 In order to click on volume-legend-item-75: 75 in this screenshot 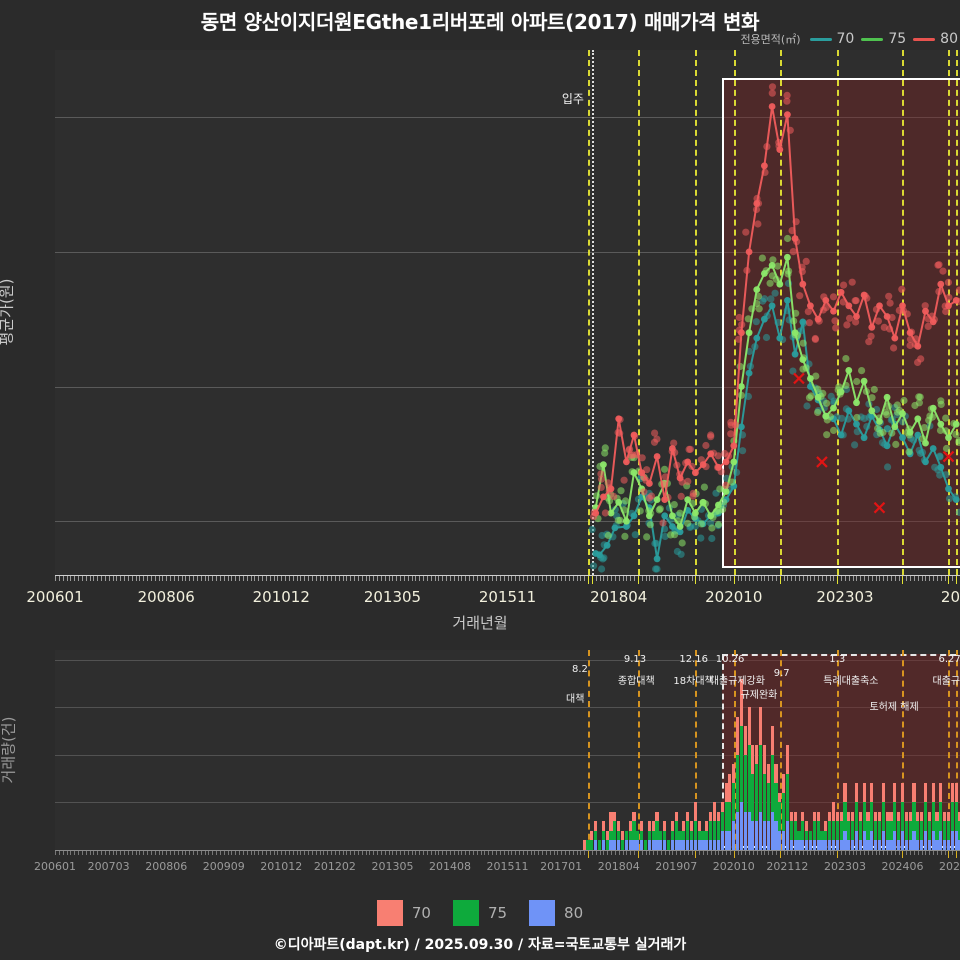, I will do `click(479, 913)`.